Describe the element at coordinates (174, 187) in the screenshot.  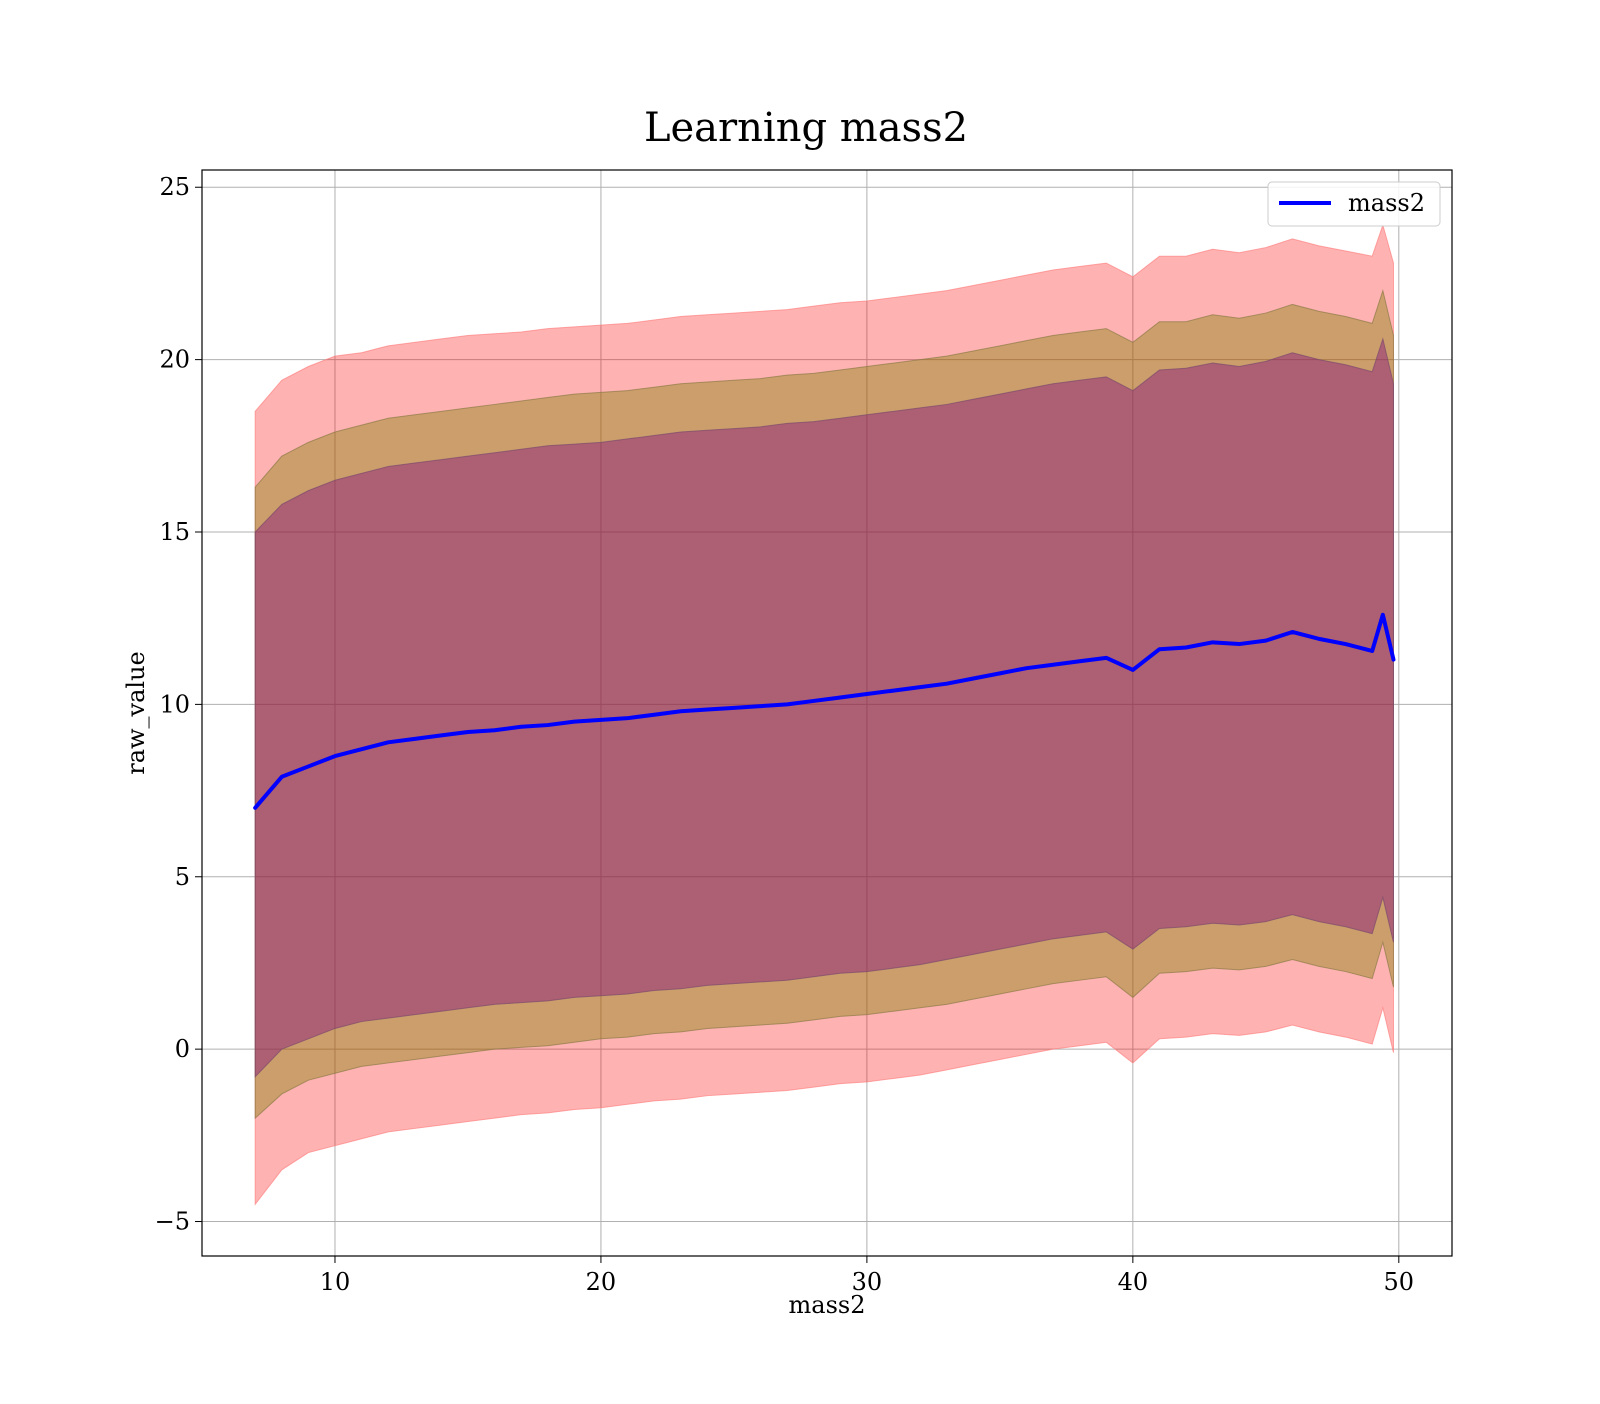
I see `y-tick-label: 25` at that location.